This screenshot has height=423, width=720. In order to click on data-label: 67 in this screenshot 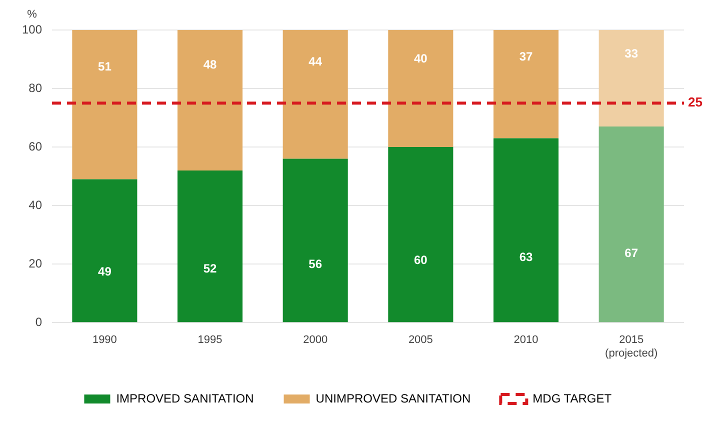, I will do `click(631, 253)`.